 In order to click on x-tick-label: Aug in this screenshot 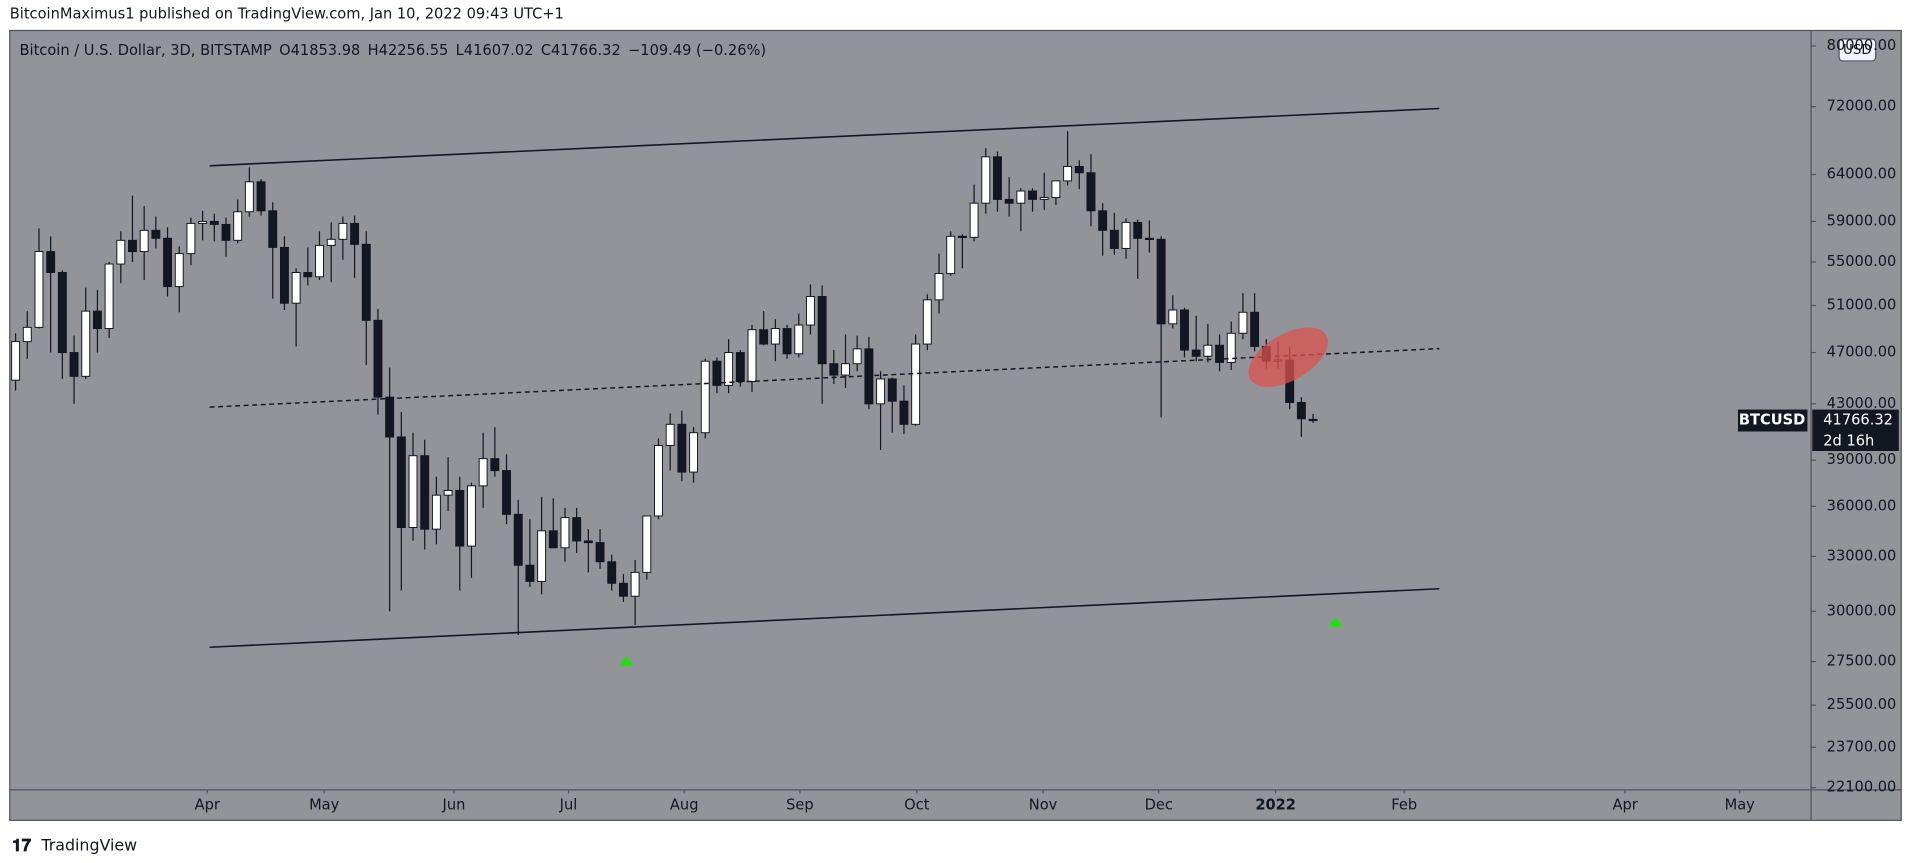, I will do `click(684, 805)`.